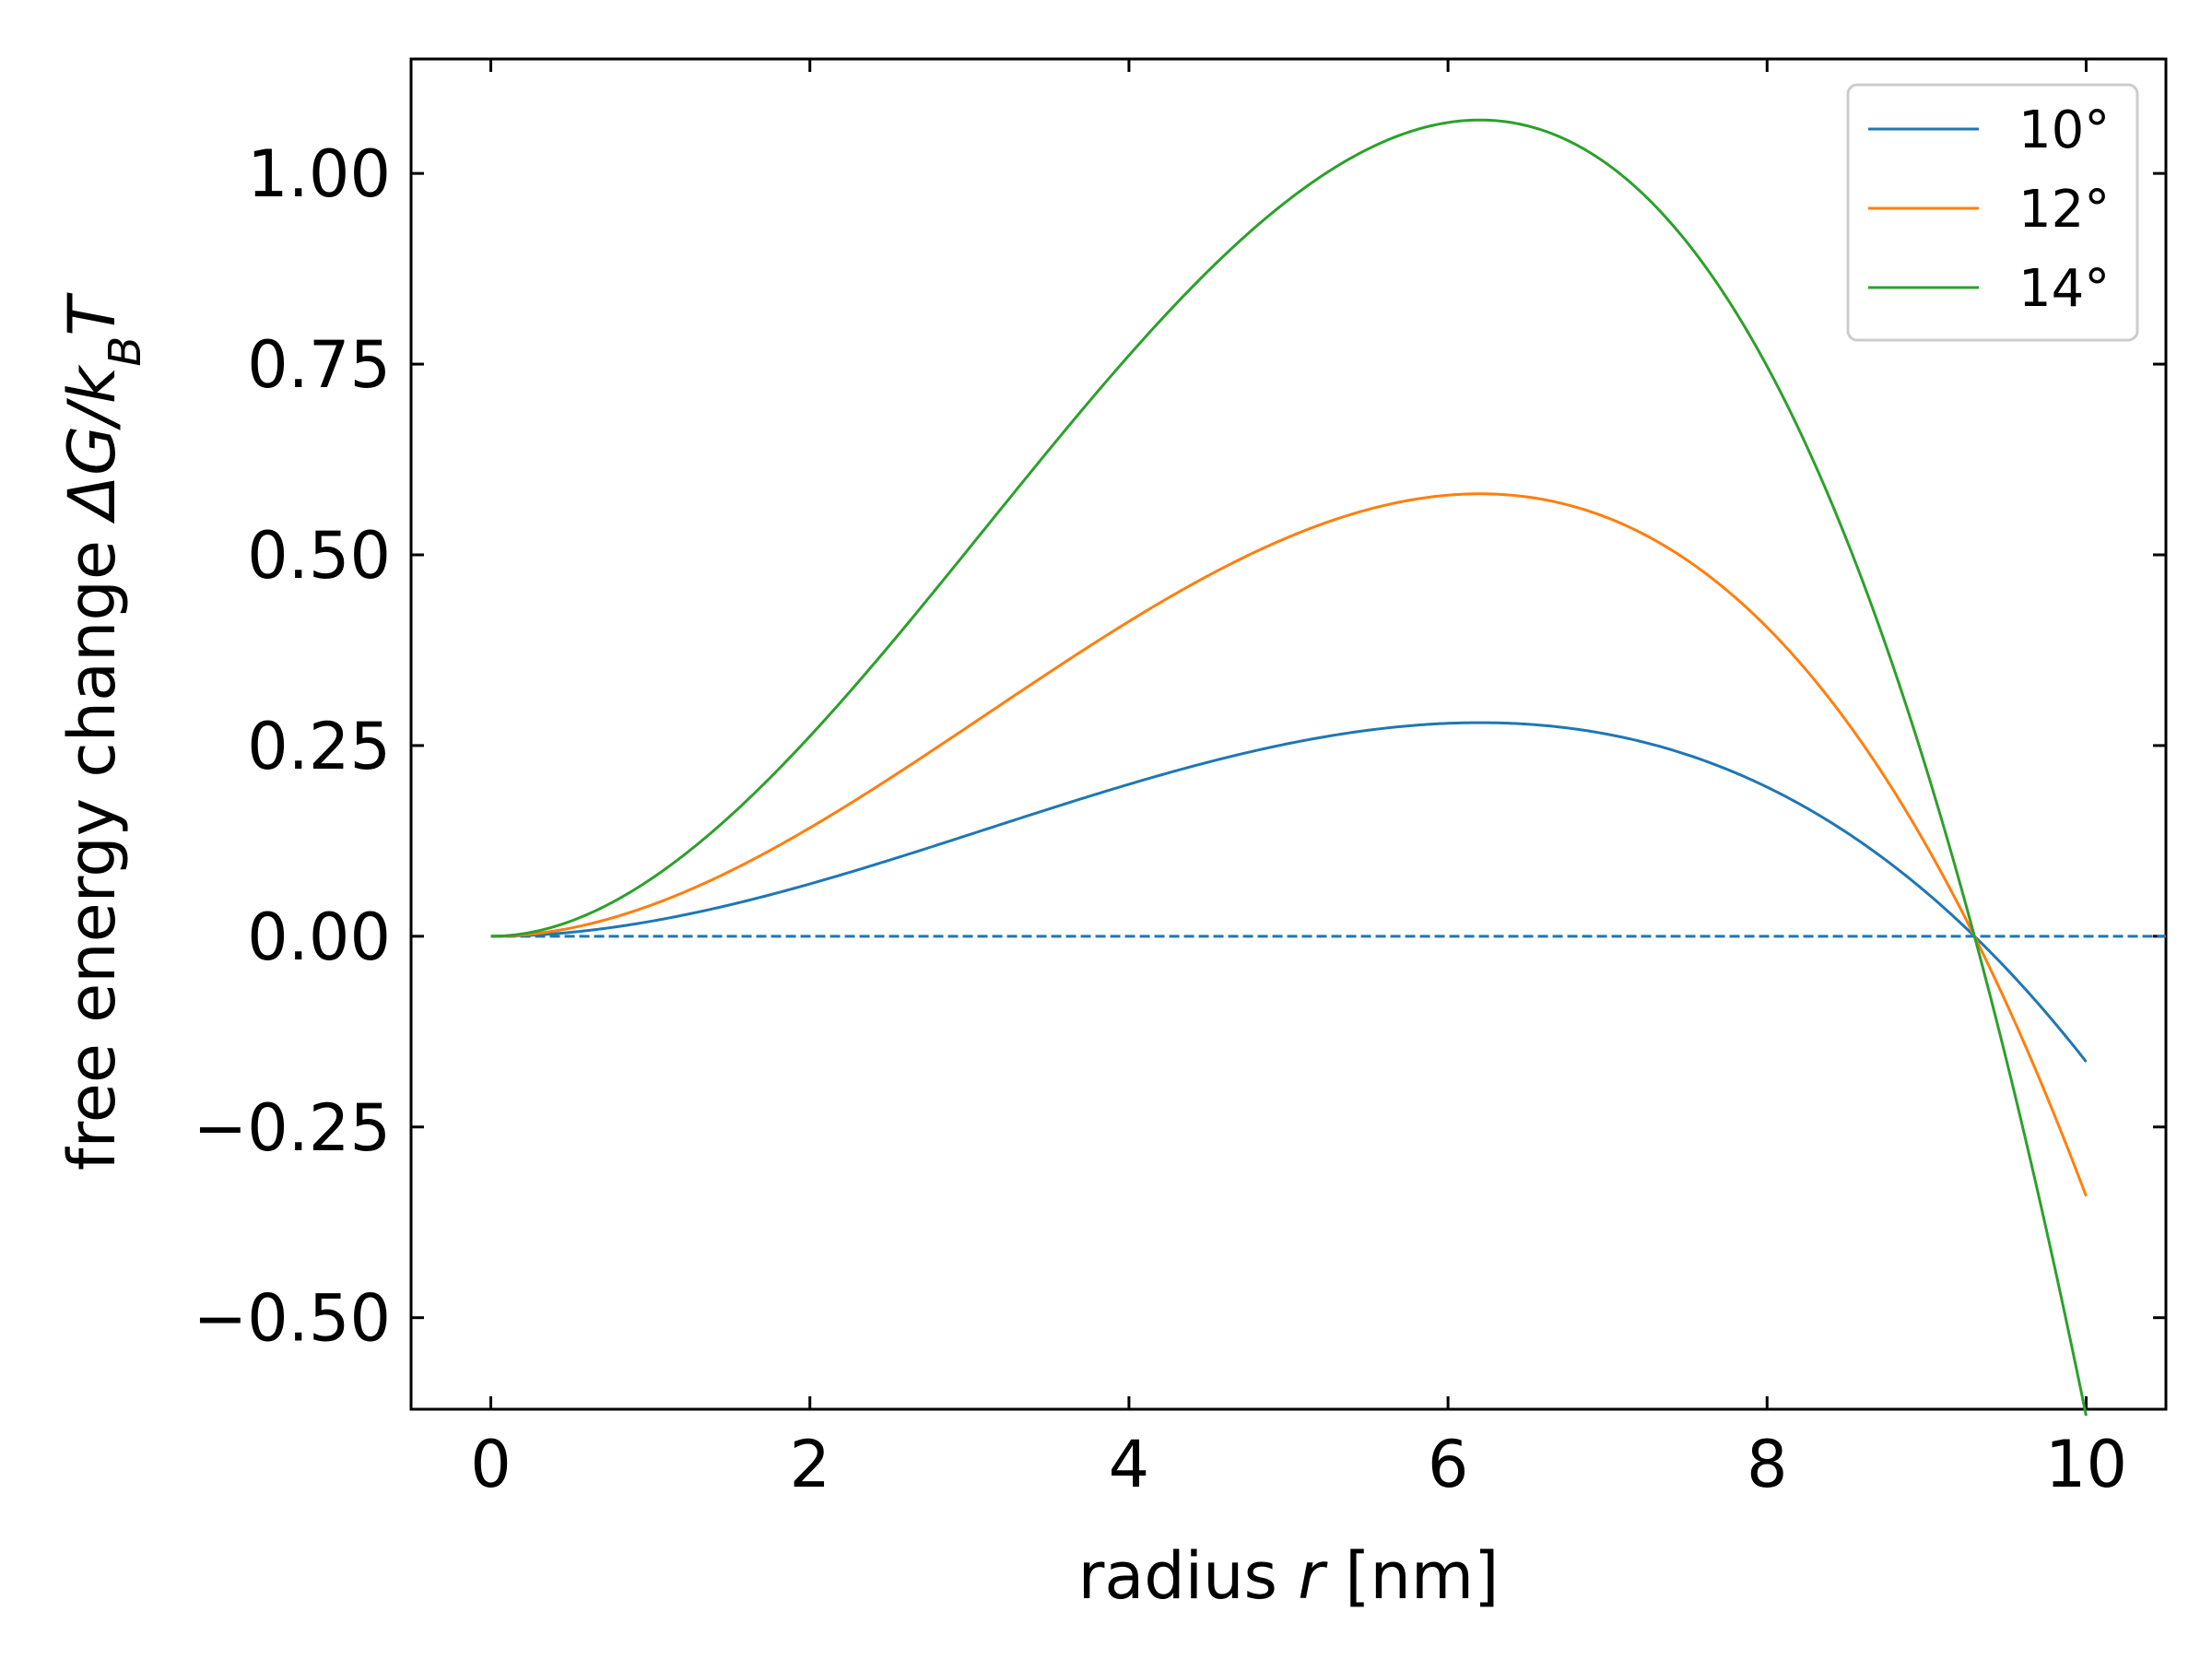 This screenshot has width=2212, height=1659. Describe the element at coordinates (1448, 1464) in the screenshot. I see `x-tick-label: 6` at that location.